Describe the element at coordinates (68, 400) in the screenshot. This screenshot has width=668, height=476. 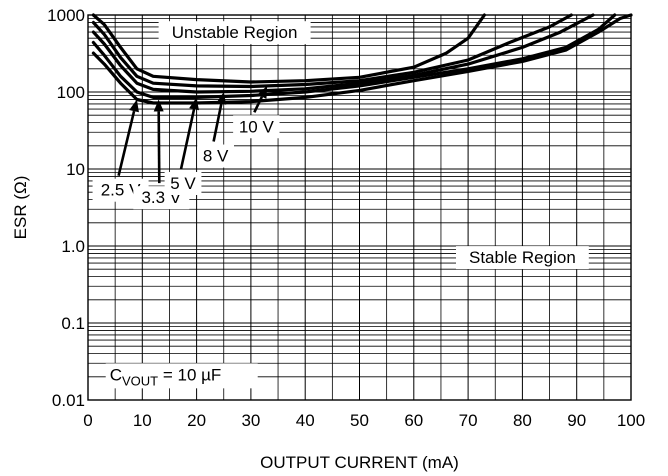
I see `y-tick-label: 0.01` at that location.